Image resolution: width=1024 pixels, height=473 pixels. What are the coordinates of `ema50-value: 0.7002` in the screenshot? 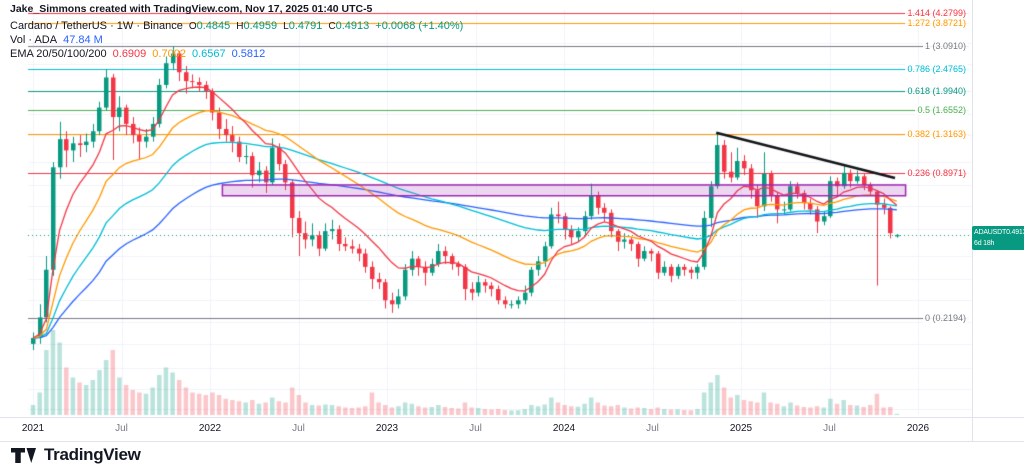 It's located at (169, 54).